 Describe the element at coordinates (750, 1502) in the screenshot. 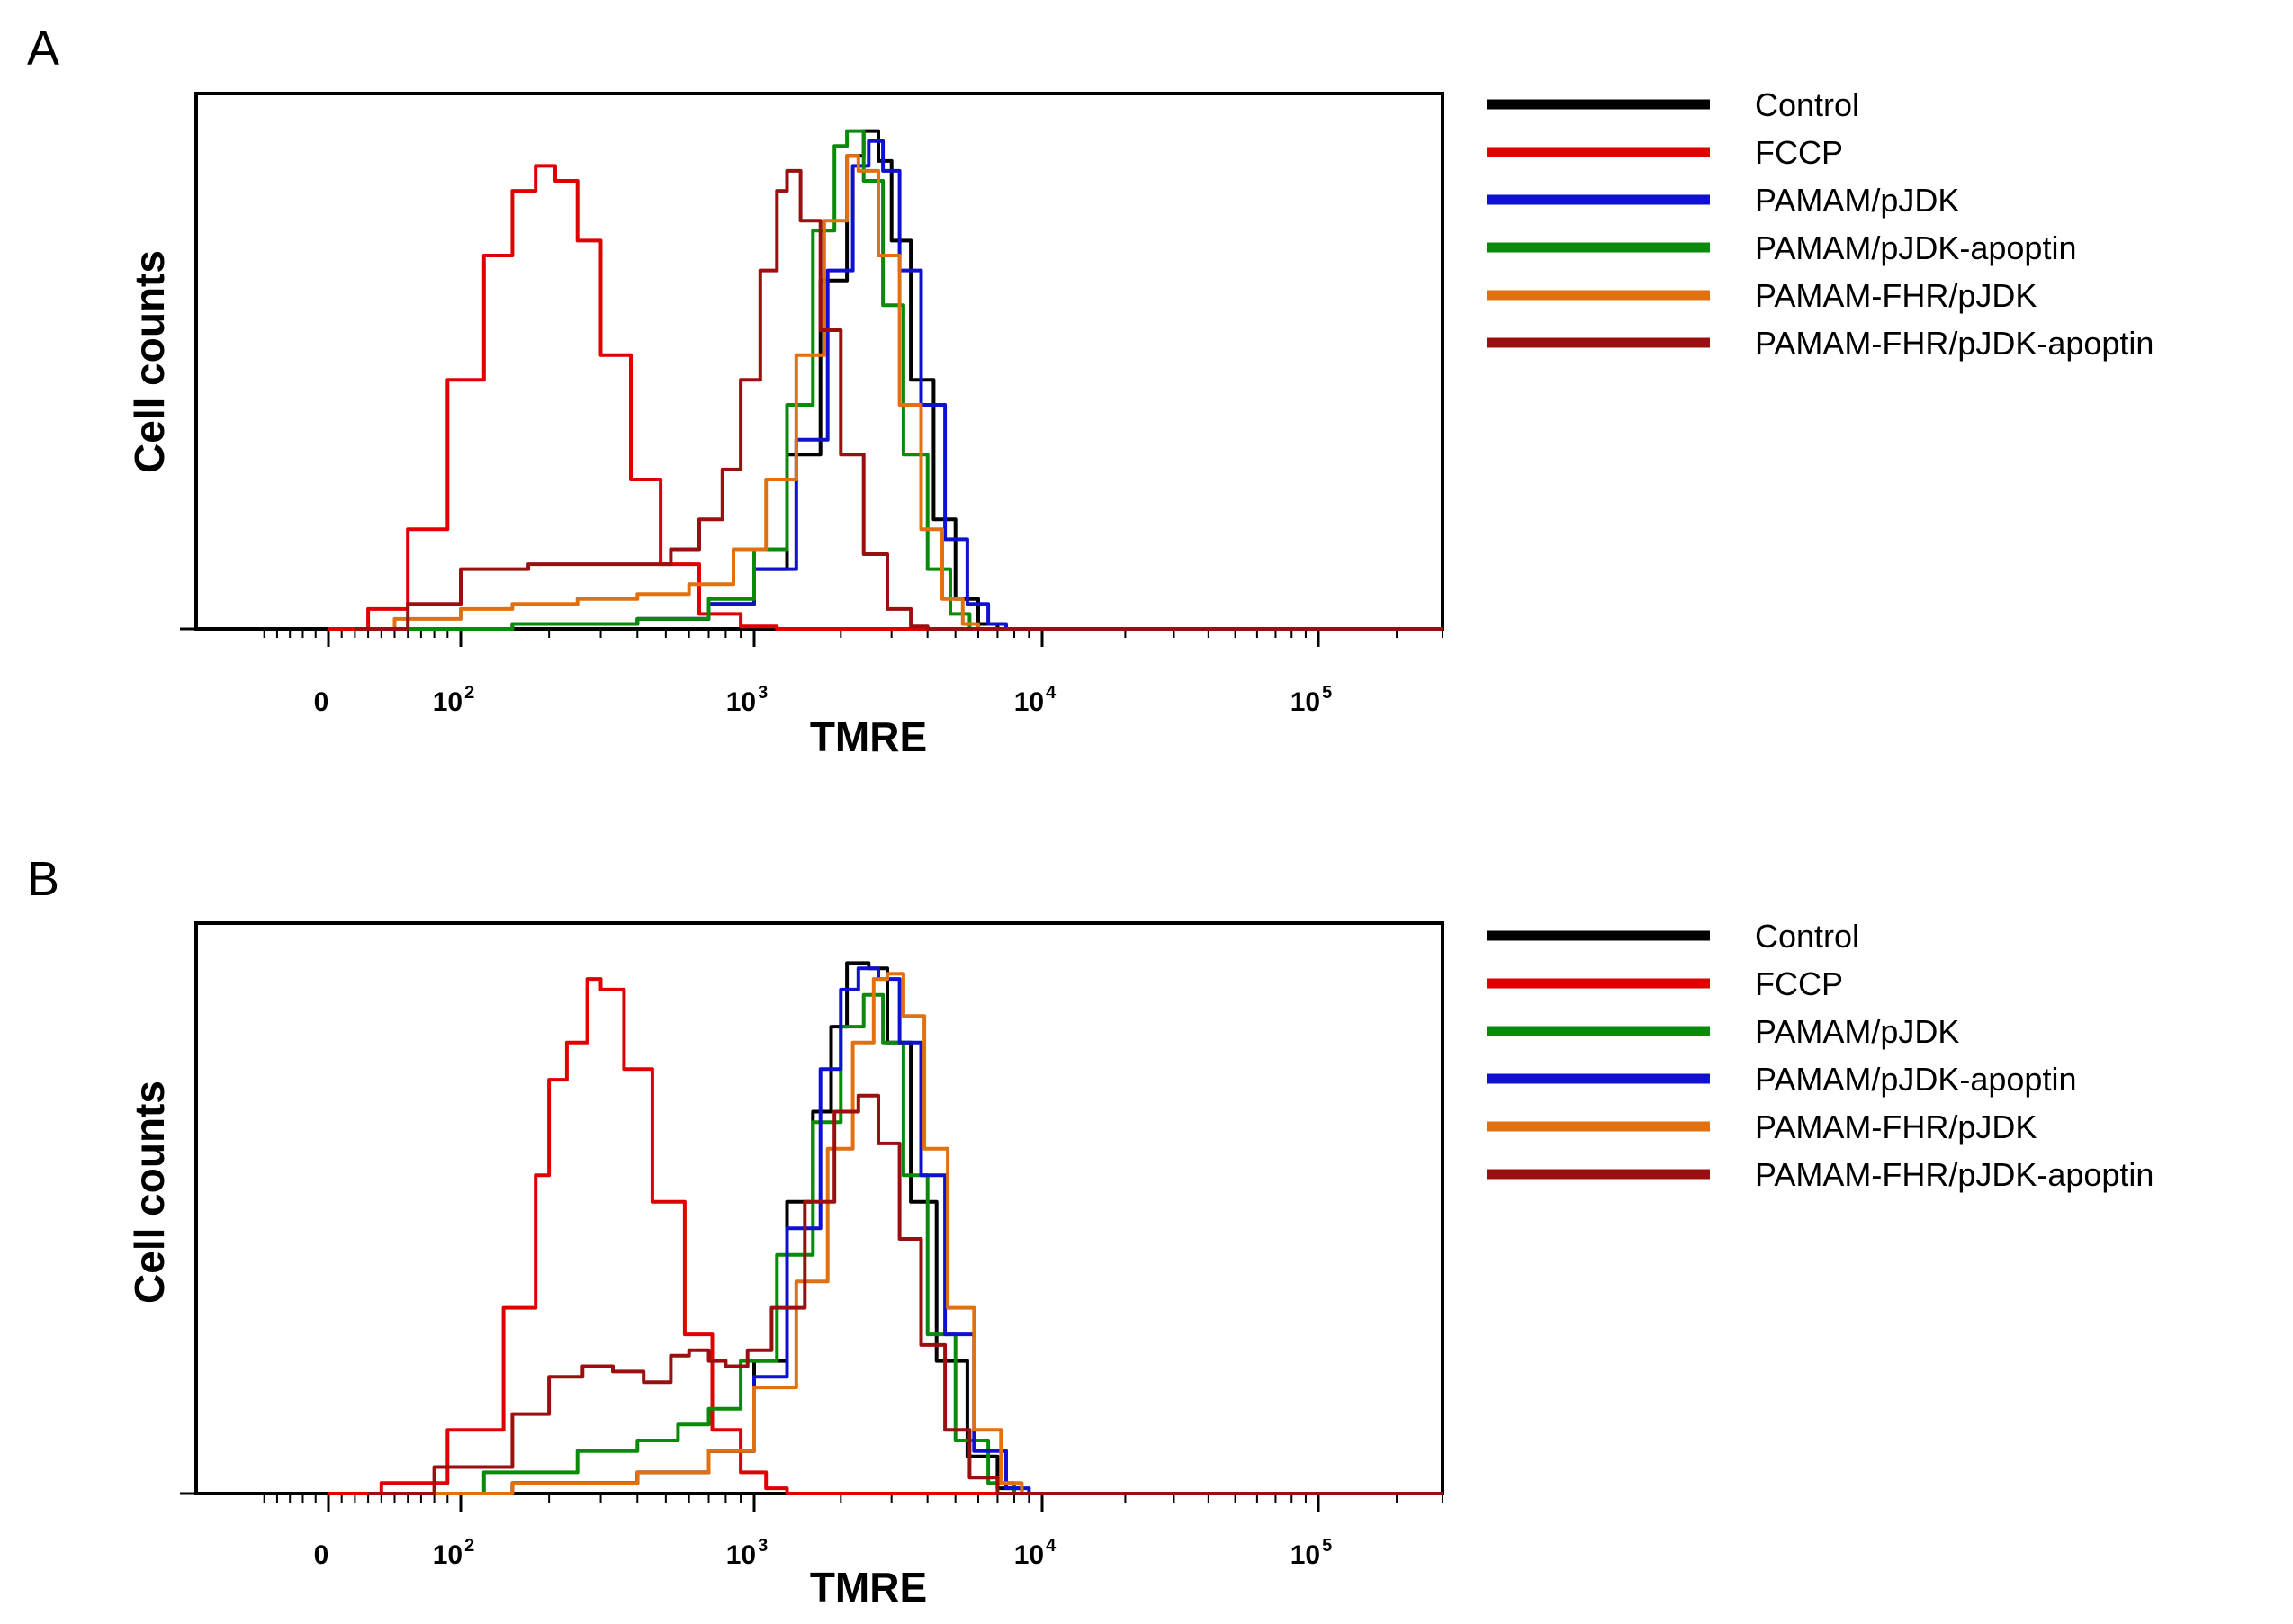

I see `major-ticks-b` at that location.